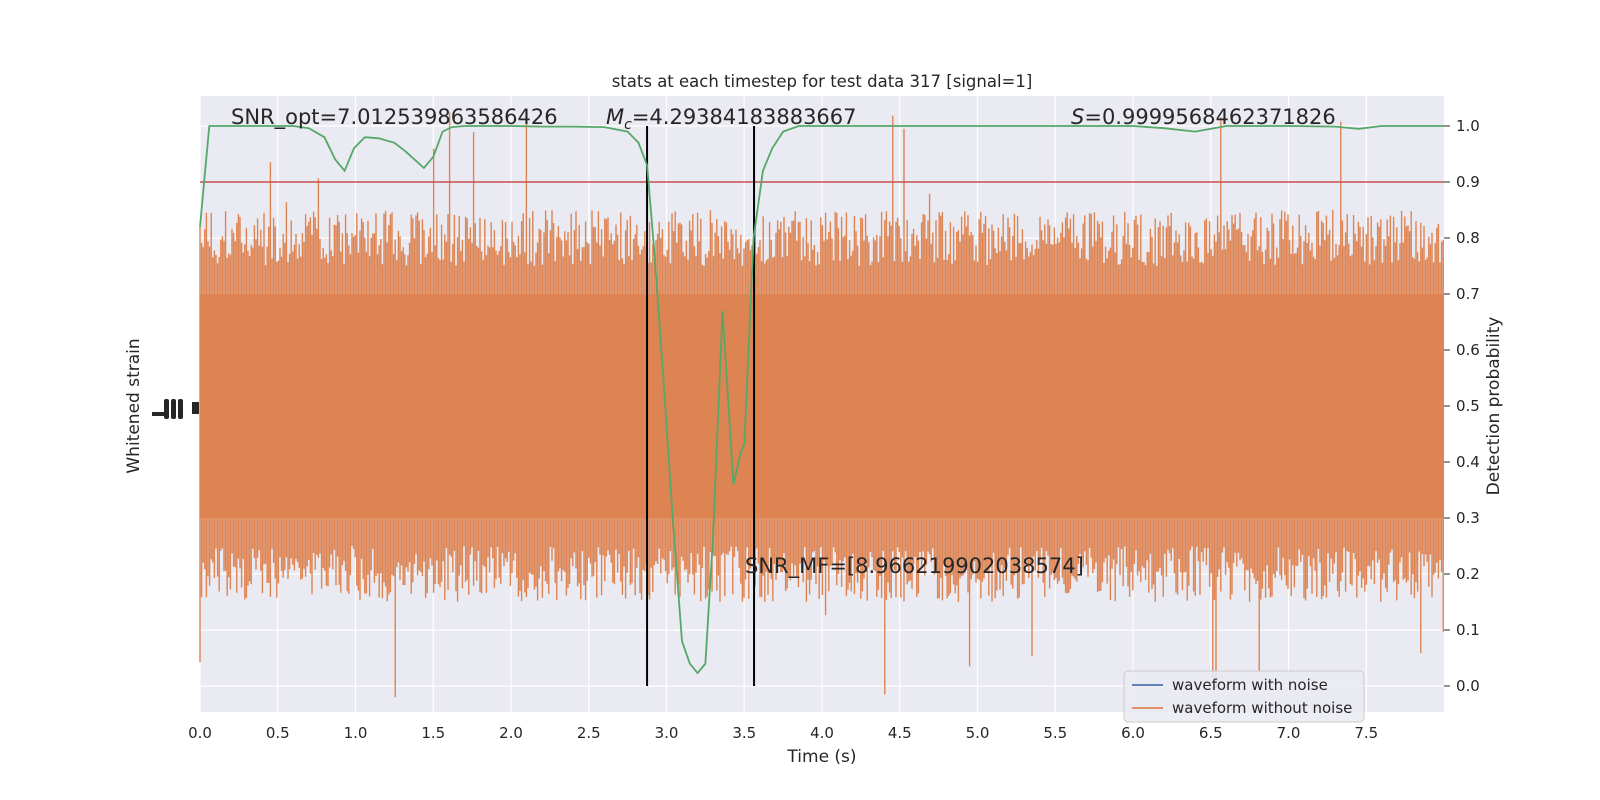  I want to click on y-right-tick-label: 0.3, so click(1468, 518).